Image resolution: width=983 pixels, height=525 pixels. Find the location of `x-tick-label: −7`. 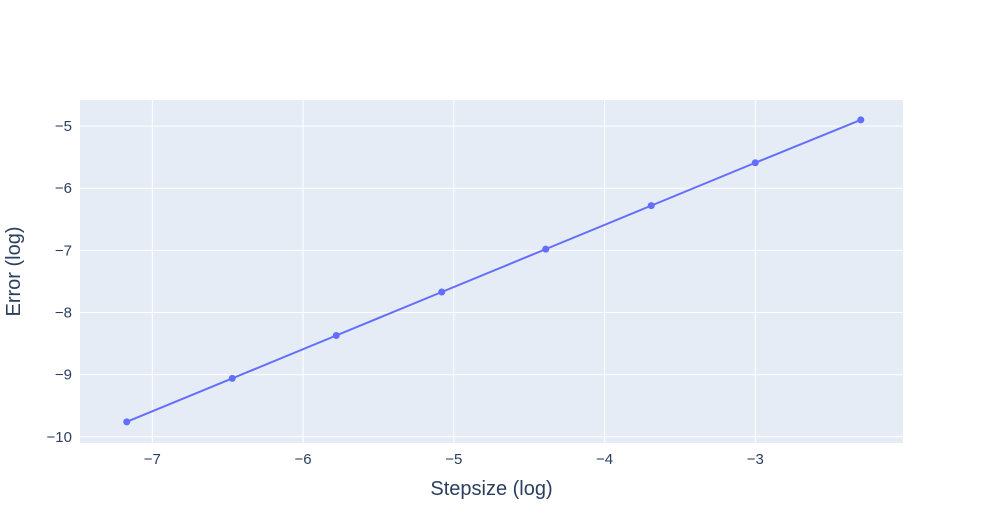

x-tick-label: −7 is located at coordinates (152, 459).